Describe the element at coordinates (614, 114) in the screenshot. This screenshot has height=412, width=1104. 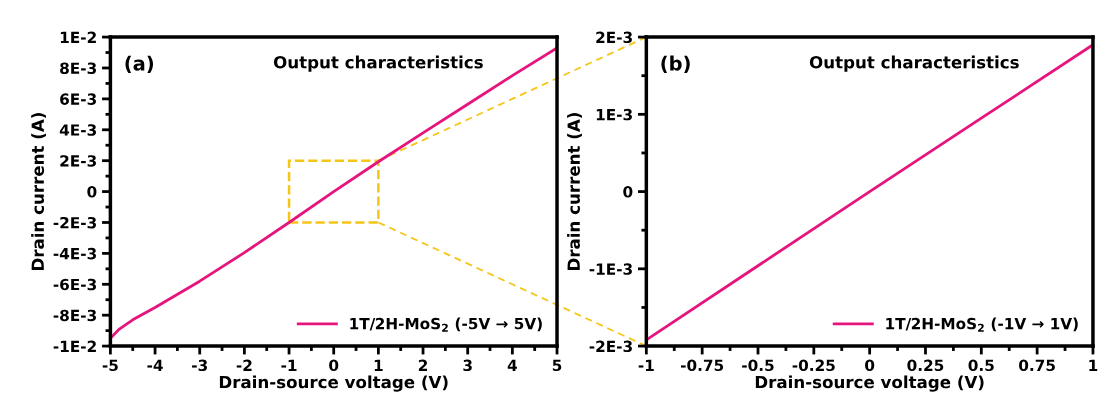
I see `y-tick-label: 1E-3` at that location.